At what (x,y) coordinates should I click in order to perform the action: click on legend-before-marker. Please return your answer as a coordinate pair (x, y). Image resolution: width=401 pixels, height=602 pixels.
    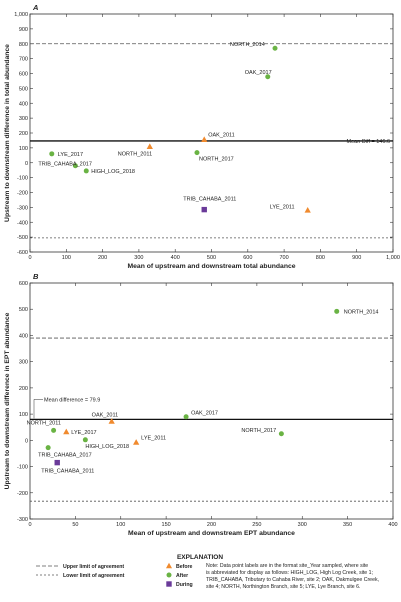
    Looking at the image, I should click on (169, 565).